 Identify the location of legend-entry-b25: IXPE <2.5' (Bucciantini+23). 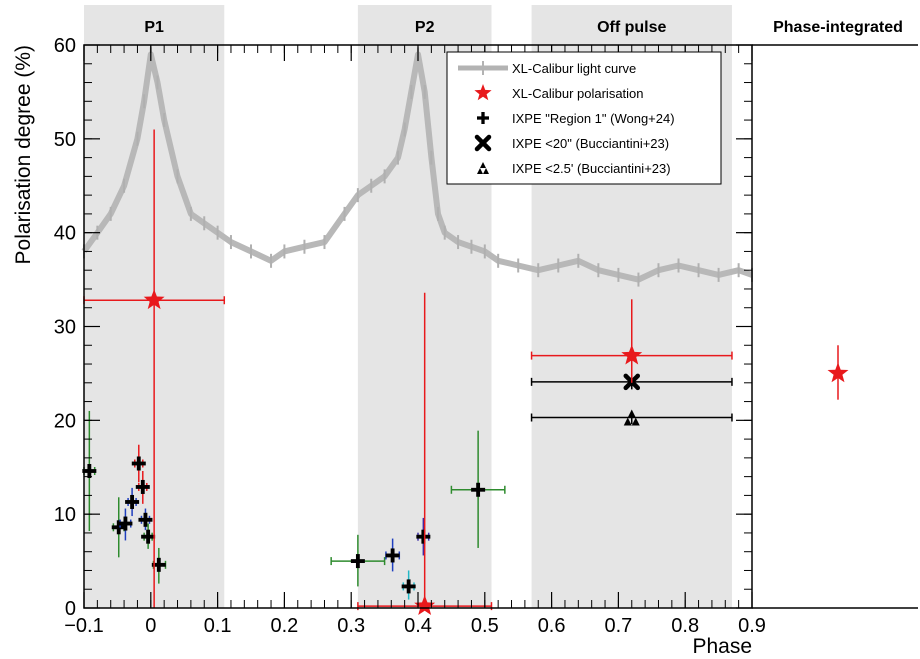
(574, 168).